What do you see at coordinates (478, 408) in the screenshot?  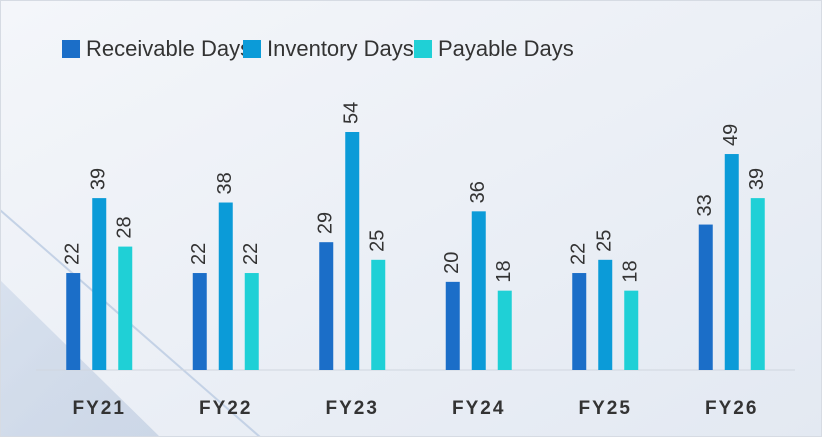 I see `x-tick-label: FY24` at bounding box center [478, 408].